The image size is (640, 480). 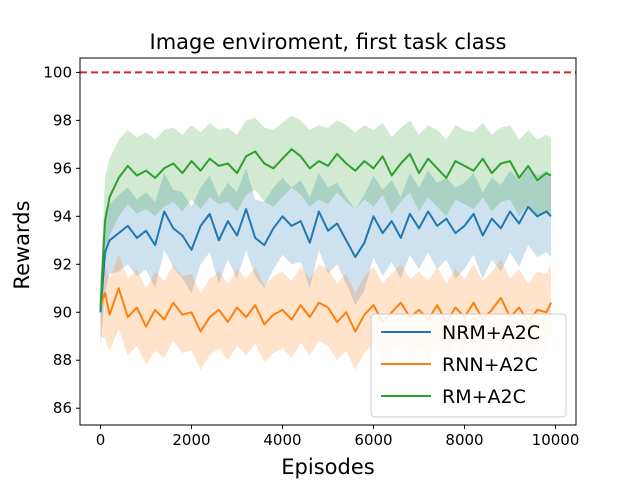 What do you see at coordinates (491, 333) in the screenshot?
I see `legend-label-1: NRM+A2C` at bounding box center [491, 333].